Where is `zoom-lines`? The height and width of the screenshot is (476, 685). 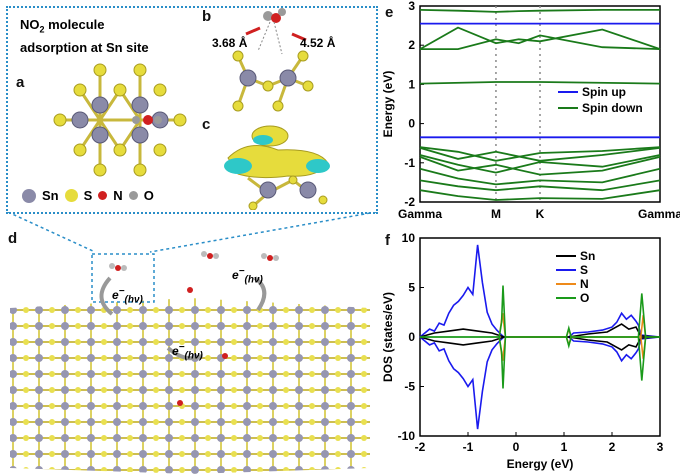
zoom-lines is located at coordinates (192, 232).